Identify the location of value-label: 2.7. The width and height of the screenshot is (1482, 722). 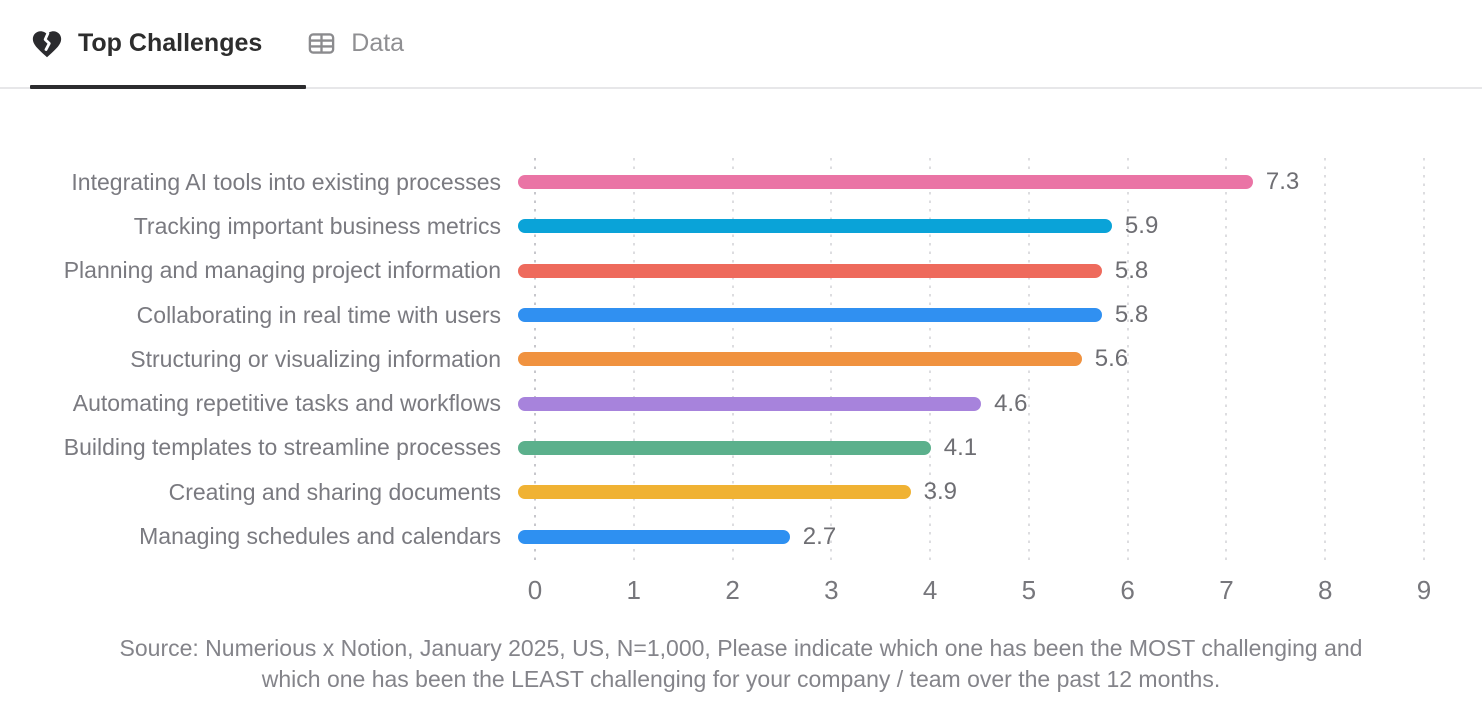
(819, 536).